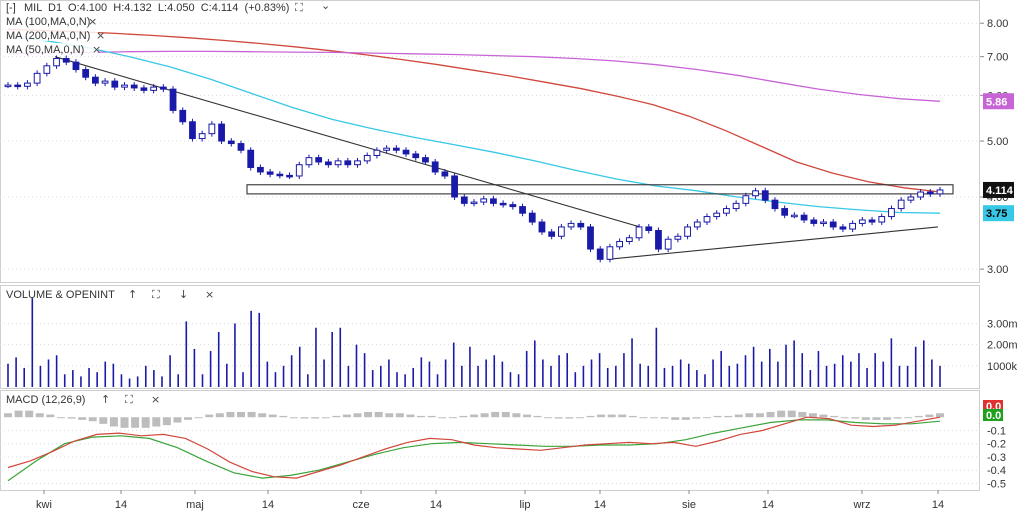  What do you see at coordinates (45, 400) in the screenshot?
I see `macd-panel-title: MACD (12,26,9)` at bounding box center [45, 400].